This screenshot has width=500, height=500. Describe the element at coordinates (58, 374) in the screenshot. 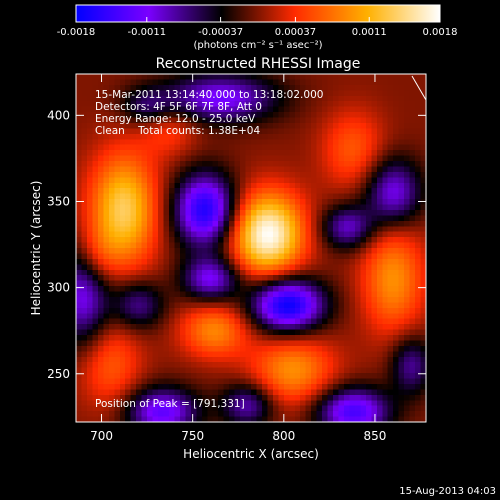

I see `y-tick-label: 250` at that location.